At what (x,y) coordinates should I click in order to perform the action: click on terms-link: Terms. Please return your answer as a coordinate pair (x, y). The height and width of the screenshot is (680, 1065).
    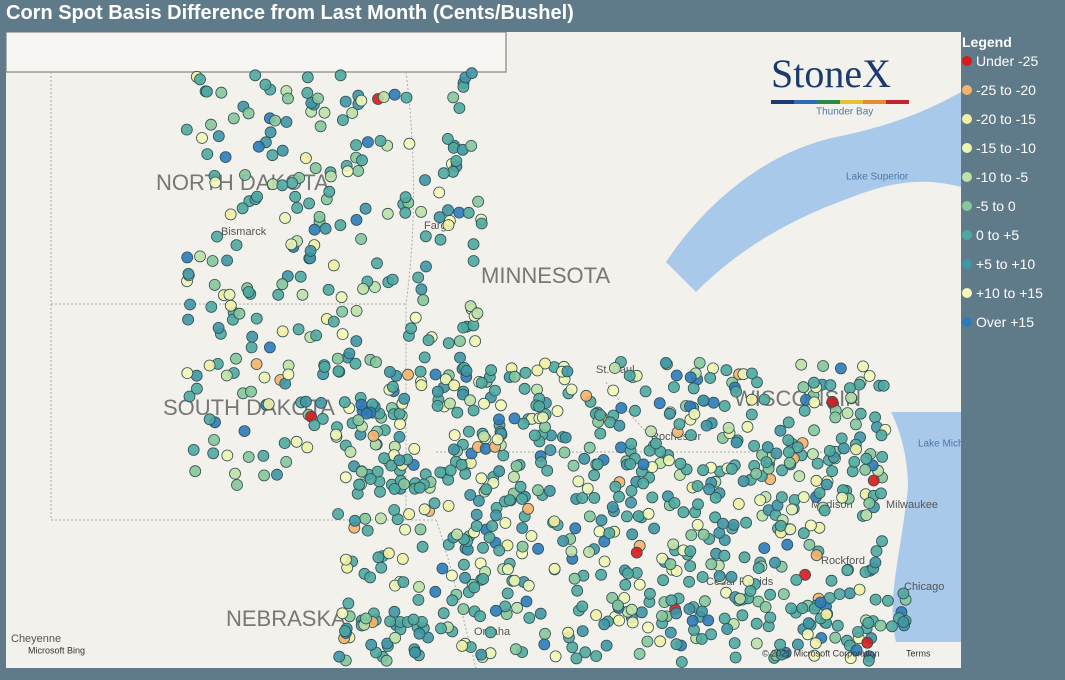
    Looking at the image, I should click on (918, 653).